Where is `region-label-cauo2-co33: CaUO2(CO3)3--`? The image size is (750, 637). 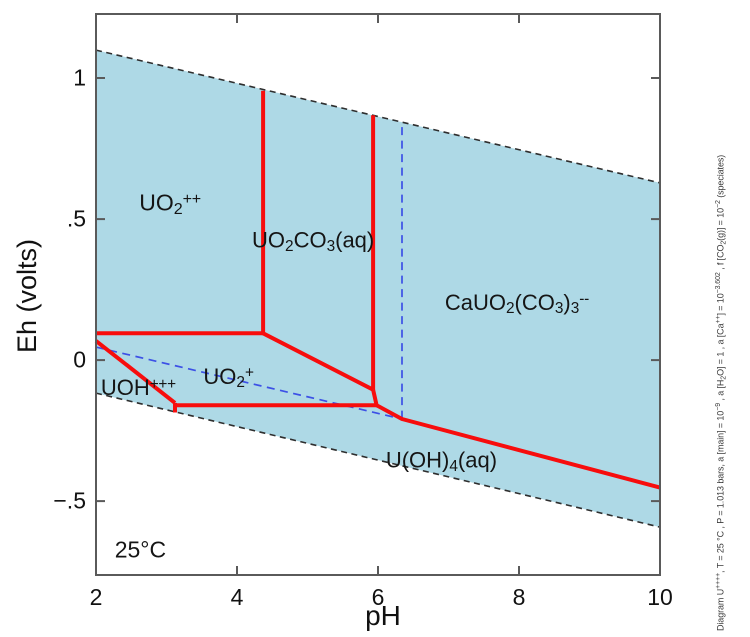
region-label-cauo2-co33: CaUO2(CO3)3-- is located at coordinates (516, 303).